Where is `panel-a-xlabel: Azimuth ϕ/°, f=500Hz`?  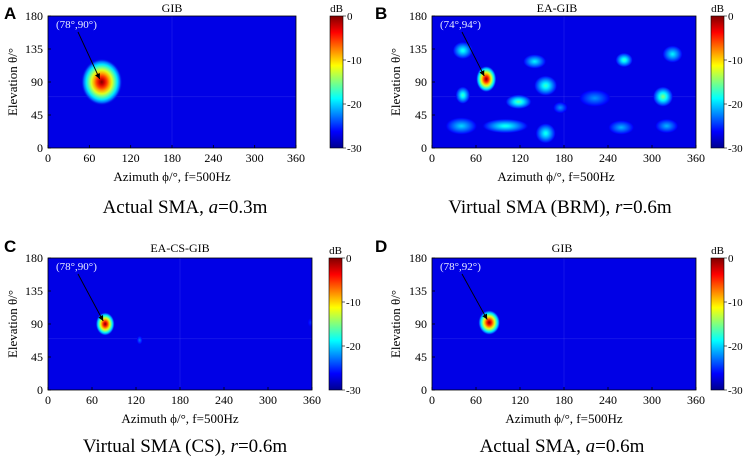
panel-a-xlabel: Azimuth ϕ/°, f=500Hz is located at coordinates (171, 176).